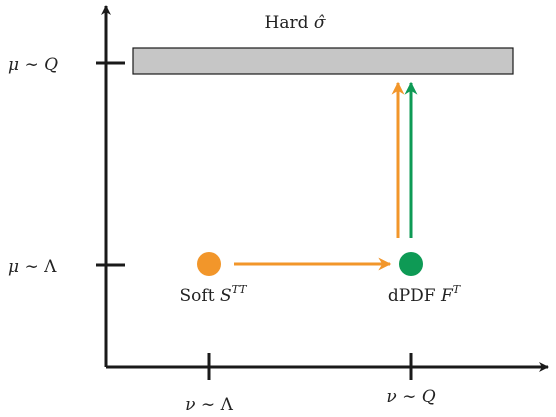 This screenshot has height=417, width=556. What do you see at coordinates (209, 264) in the screenshot?
I see `soft-node` at bounding box center [209, 264].